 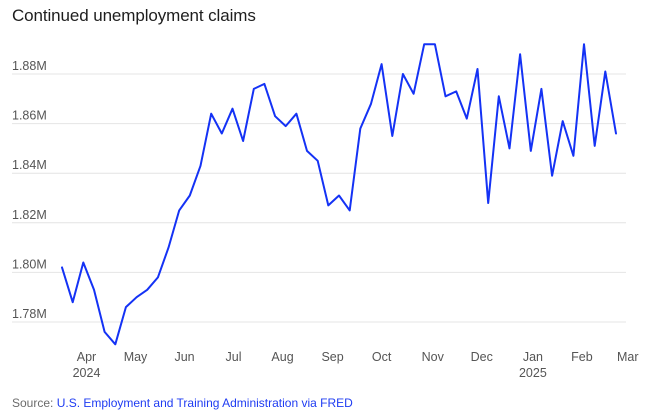 I want to click on chart-title: Continued unemployment claims, so click(x=134, y=15).